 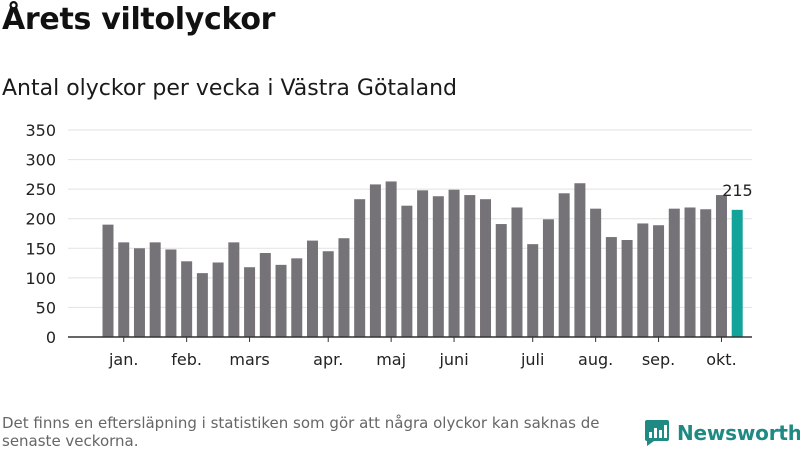 What do you see at coordinates (40, 160) in the screenshot?
I see `y-tick-label-300: 300` at bounding box center [40, 160].